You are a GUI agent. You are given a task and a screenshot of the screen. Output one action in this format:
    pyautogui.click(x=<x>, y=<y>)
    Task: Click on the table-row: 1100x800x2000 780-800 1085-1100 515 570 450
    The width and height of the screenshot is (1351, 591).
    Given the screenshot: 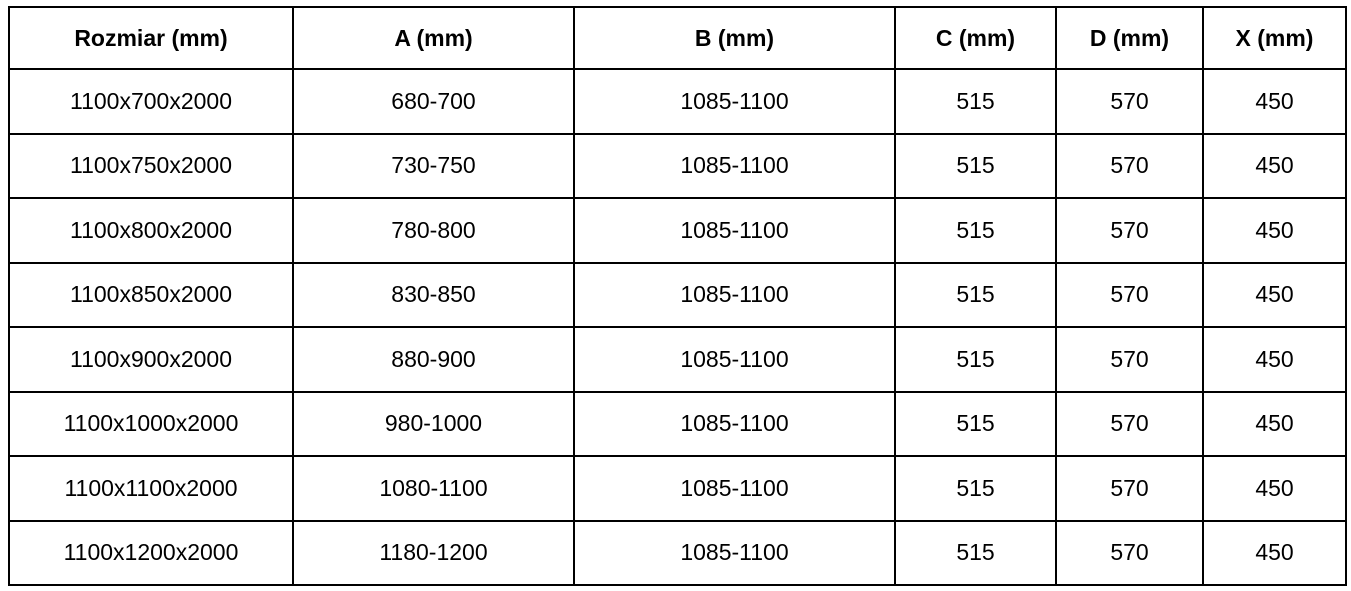 What is the action you would take?
    pyautogui.click(x=677, y=230)
    